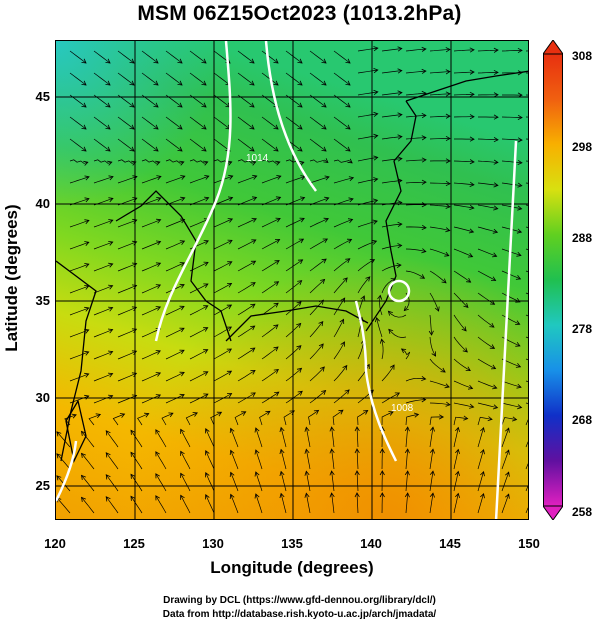 Image resolution: width=599 pixels, height=625 pixels. Describe the element at coordinates (391, 216) in the screenshot. I see `coastline-japan` at that location.